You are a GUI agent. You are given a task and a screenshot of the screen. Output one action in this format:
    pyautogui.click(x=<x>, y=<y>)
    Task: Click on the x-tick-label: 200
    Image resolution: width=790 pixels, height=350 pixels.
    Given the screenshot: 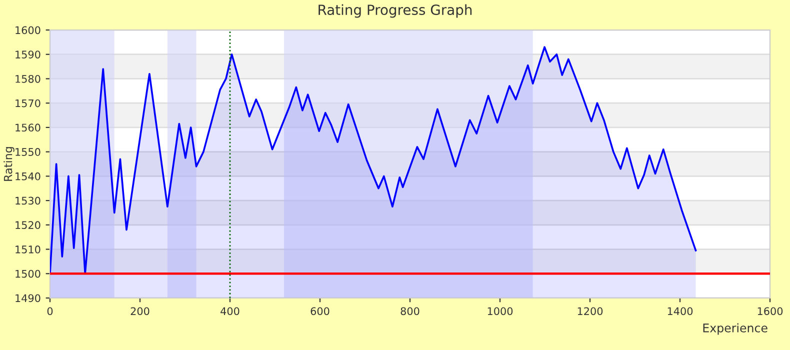 What is the action you would take?
    pyautogui.click(x=140, y=311)
    